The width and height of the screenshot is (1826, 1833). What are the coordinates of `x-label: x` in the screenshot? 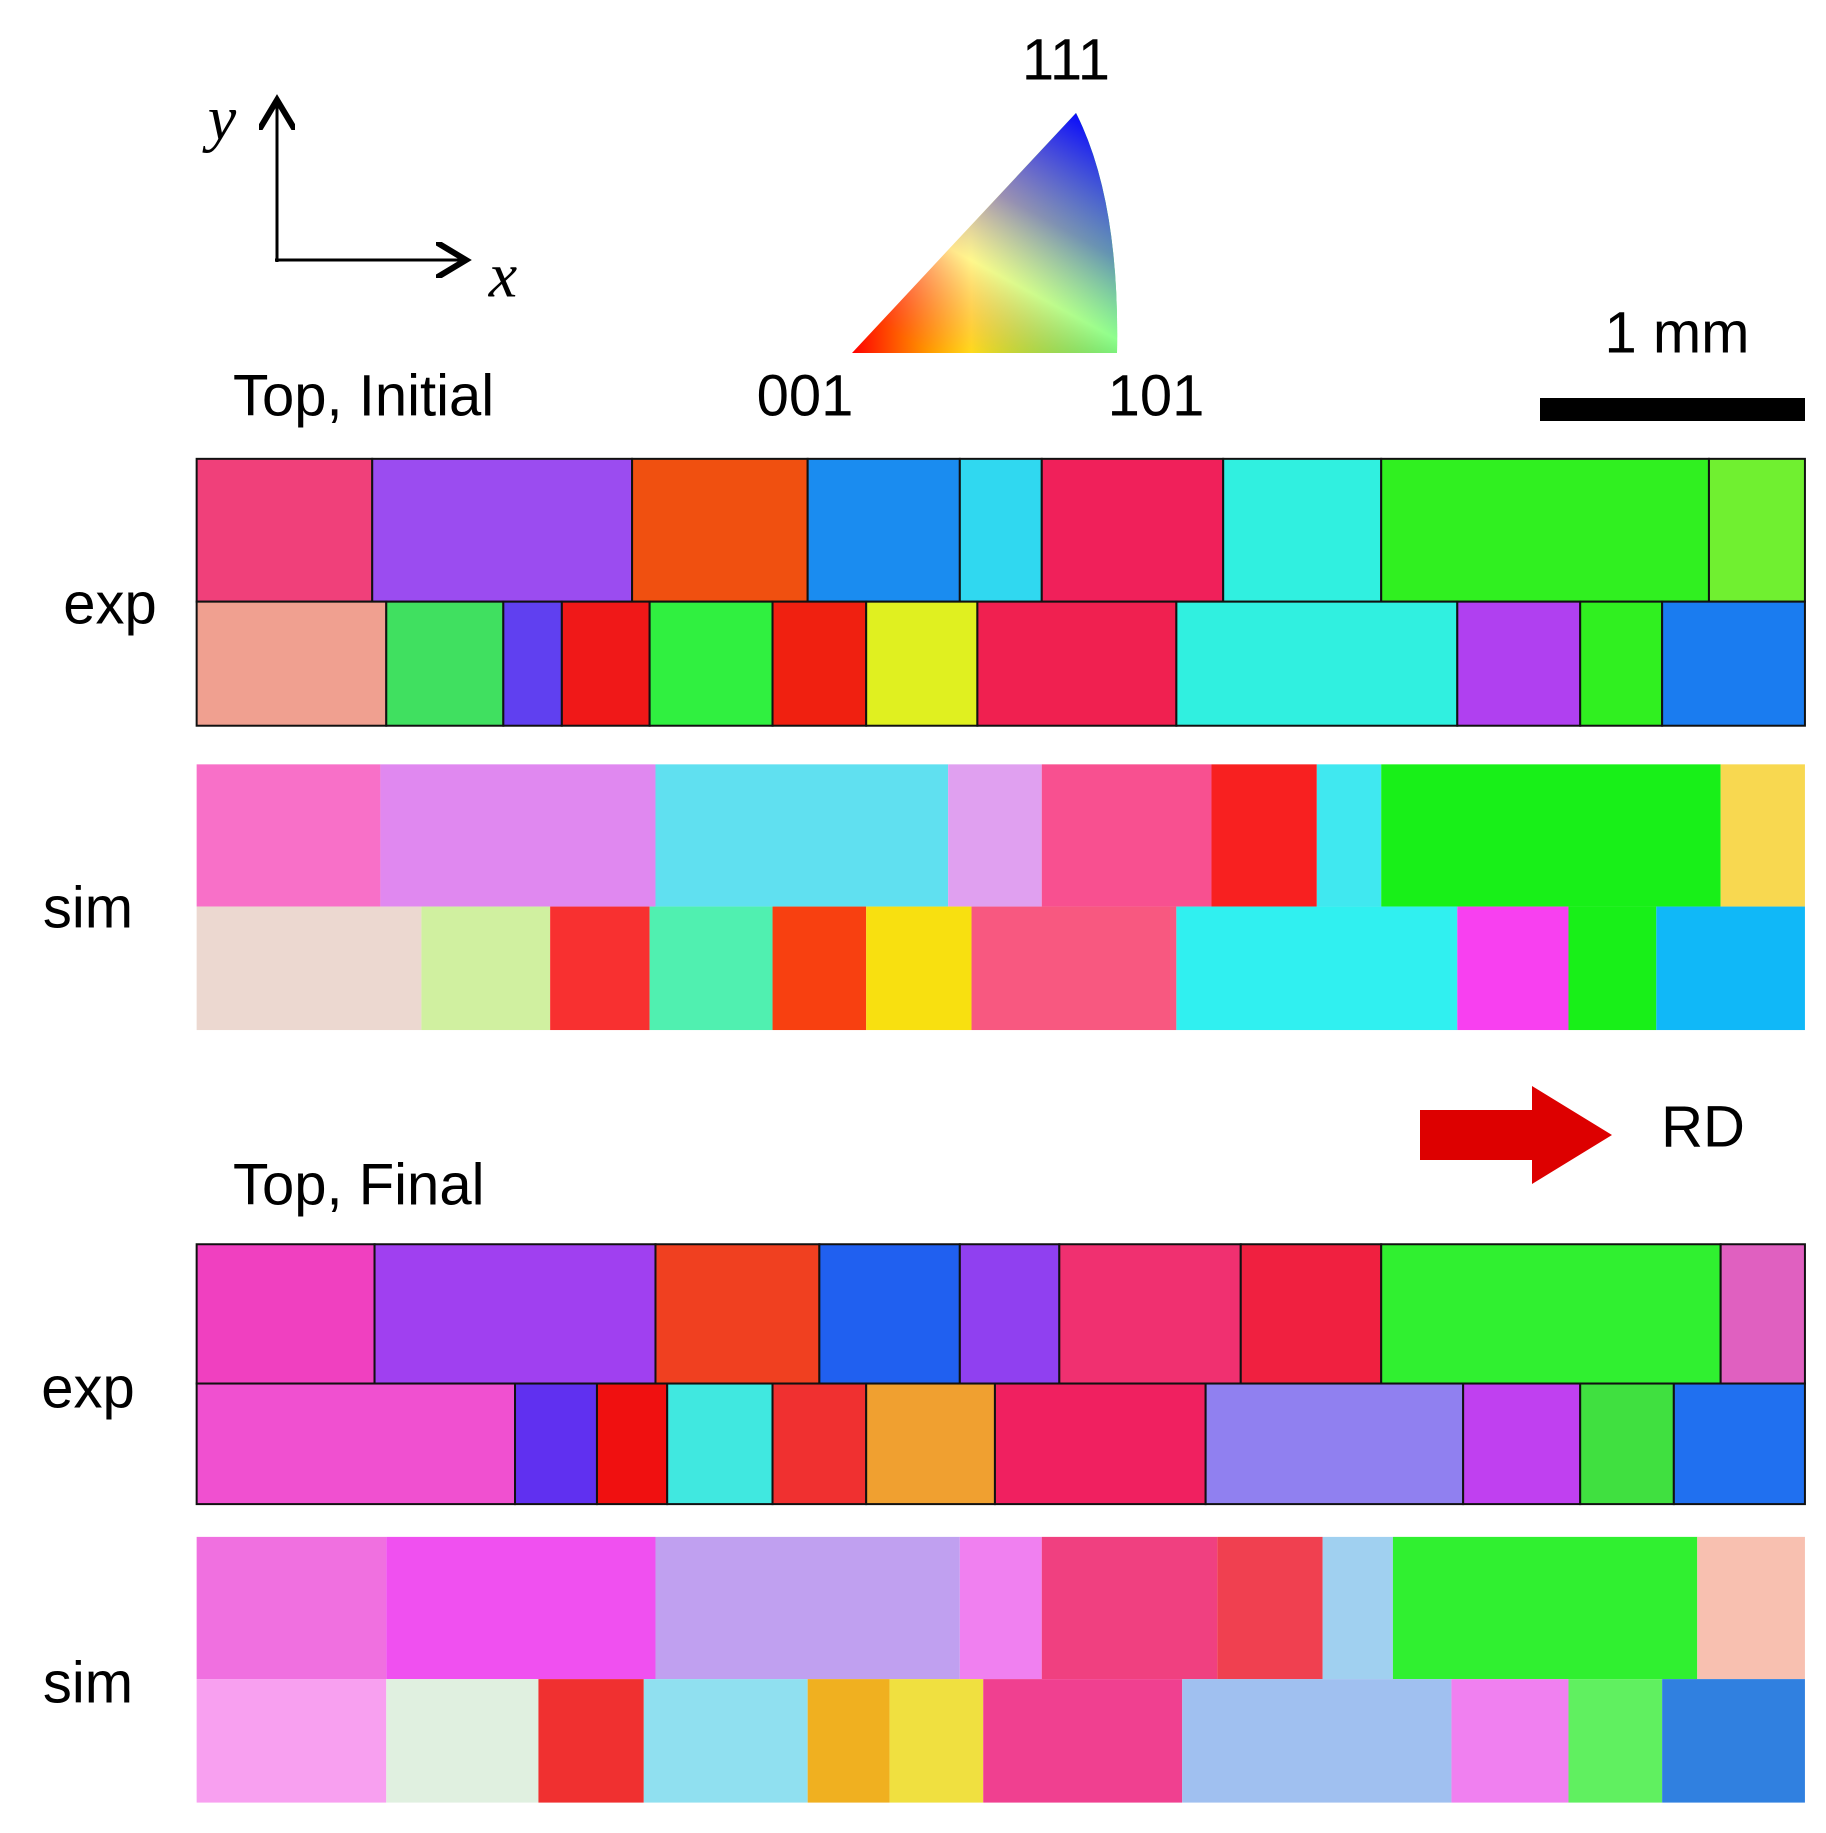 It's located at (502, 275).